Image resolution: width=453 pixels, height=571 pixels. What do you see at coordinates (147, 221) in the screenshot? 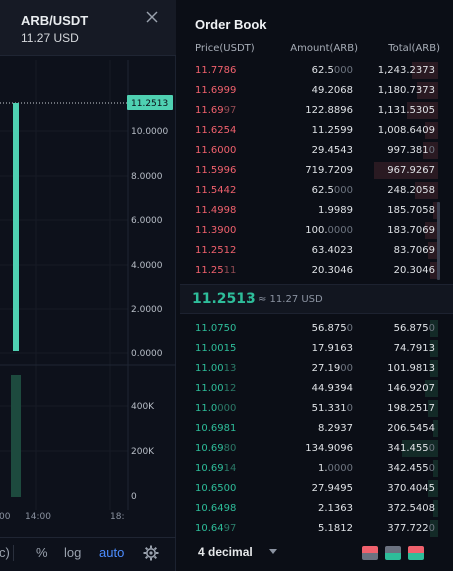
I see `y-tick: 6.0000` at bounding box center [147, 221].